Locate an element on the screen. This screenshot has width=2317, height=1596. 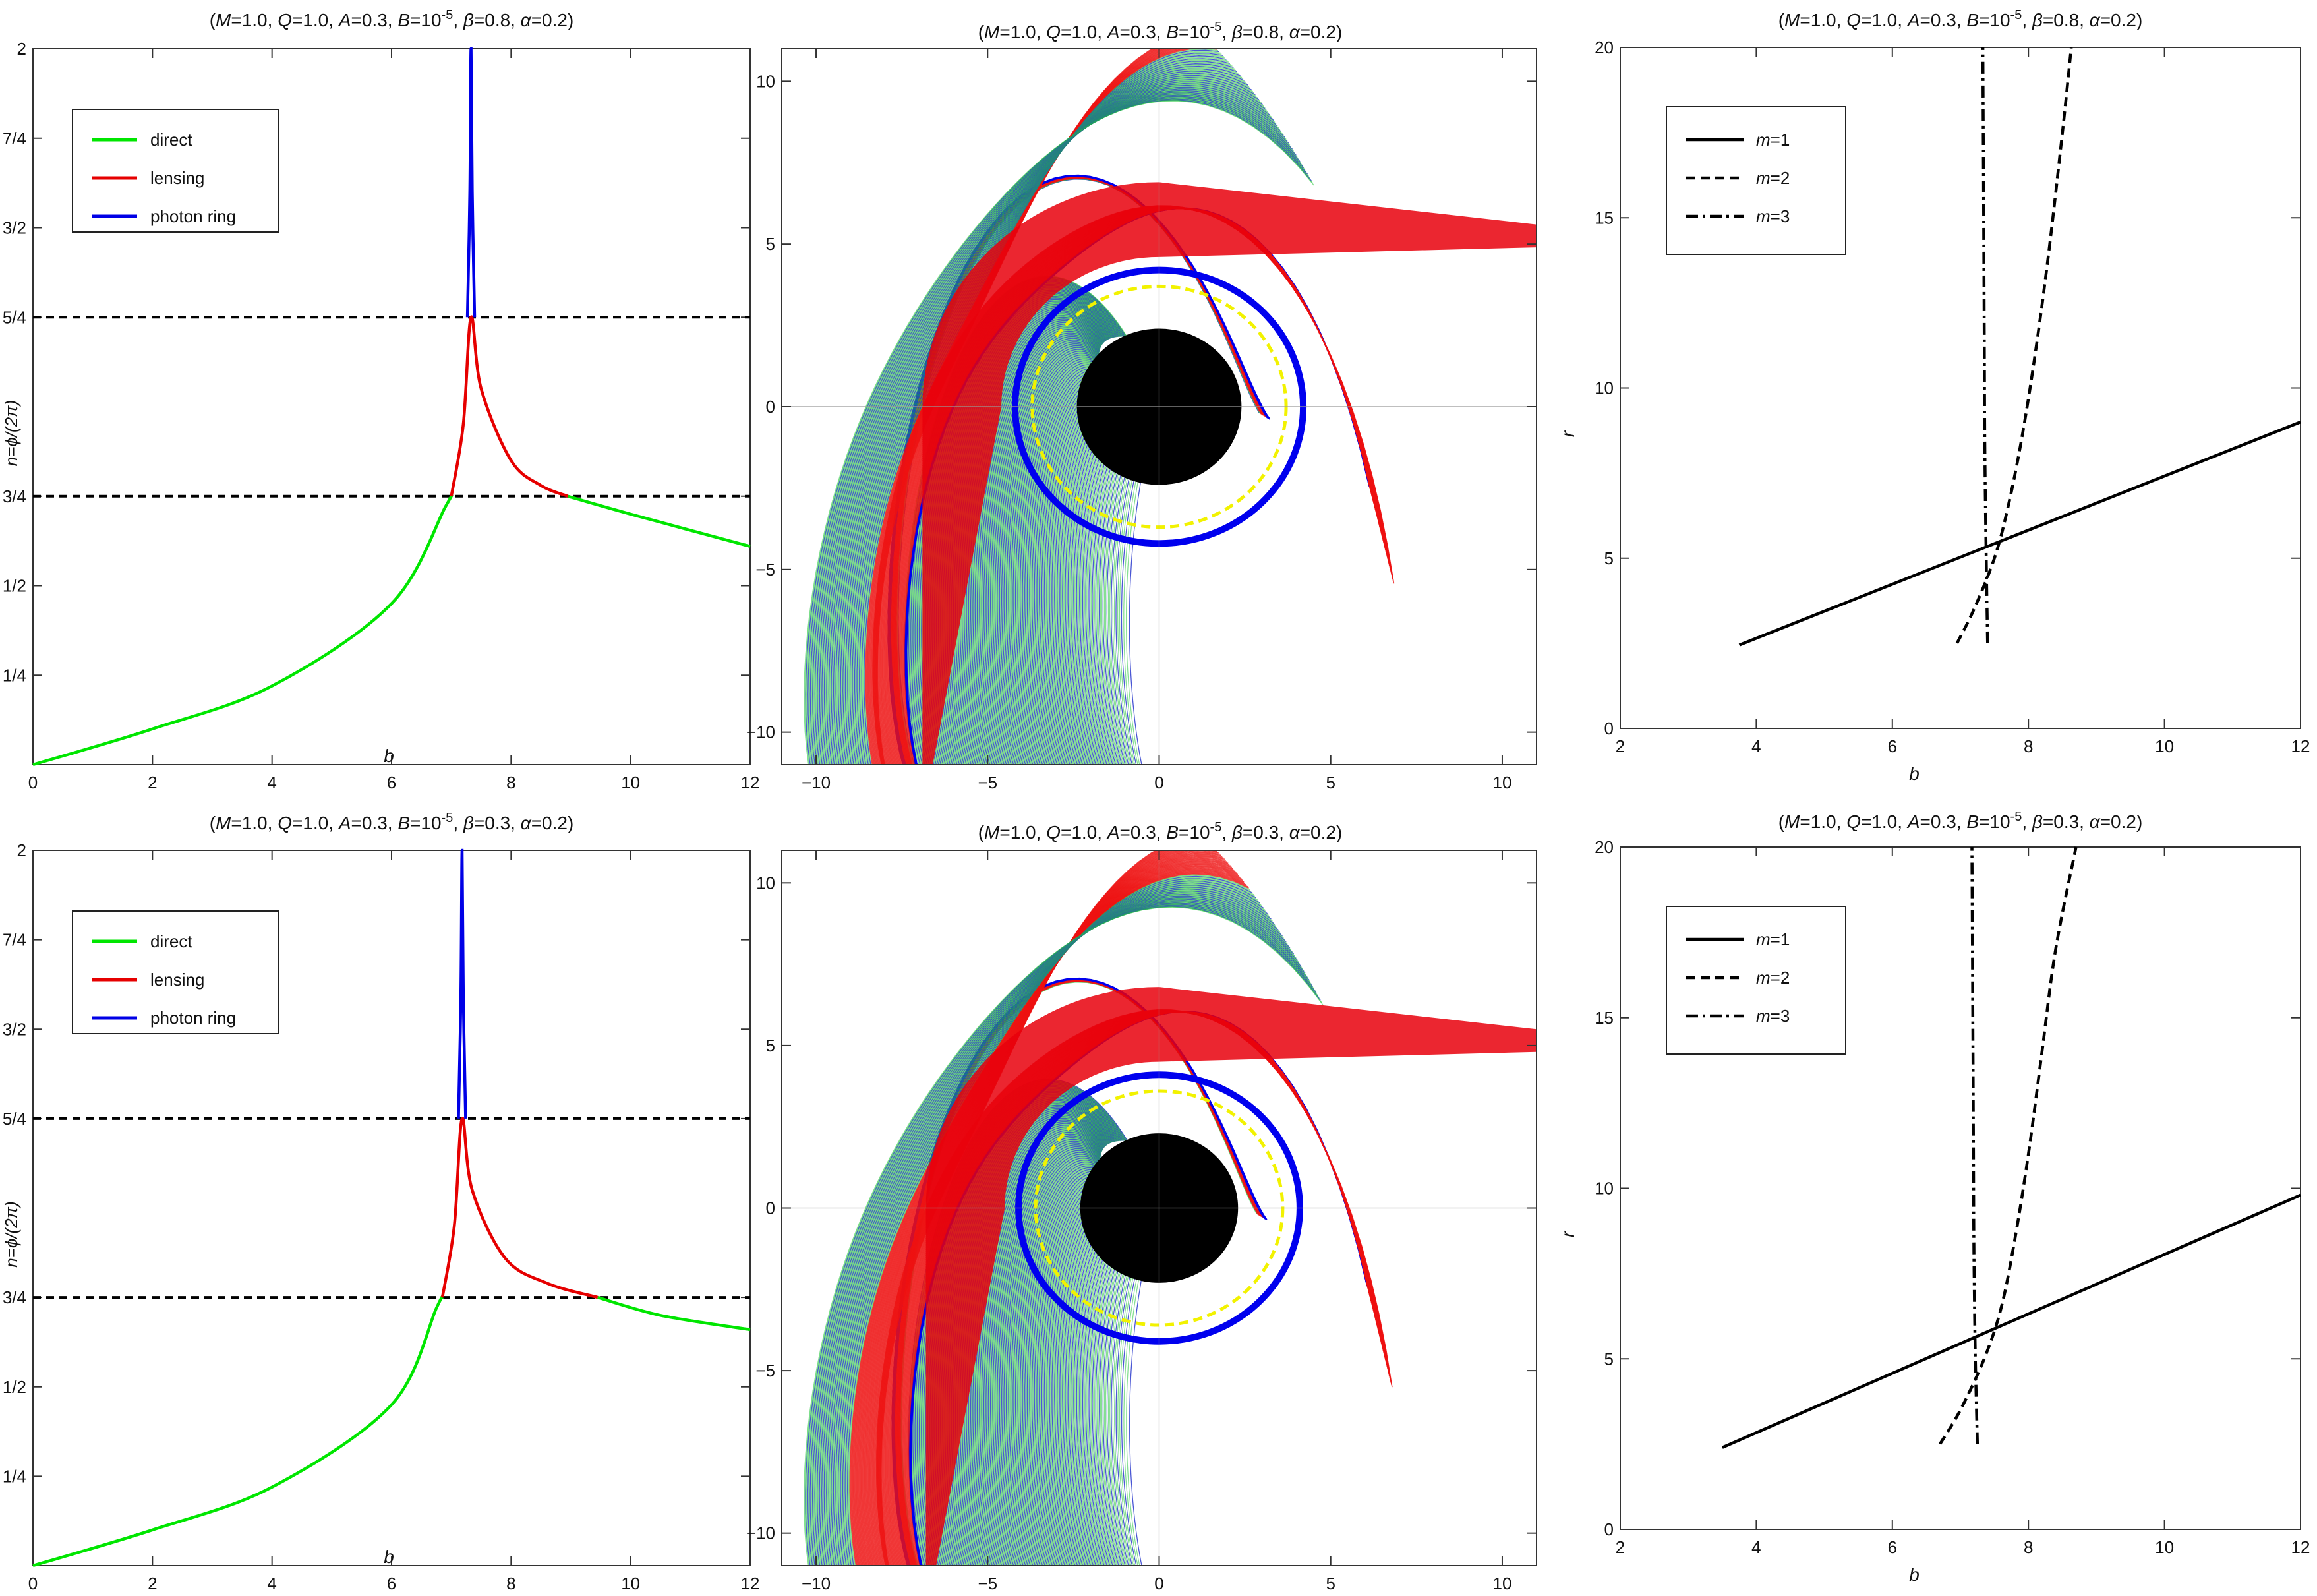
y-tick-label: −10 is located at coordinates (760, 732).